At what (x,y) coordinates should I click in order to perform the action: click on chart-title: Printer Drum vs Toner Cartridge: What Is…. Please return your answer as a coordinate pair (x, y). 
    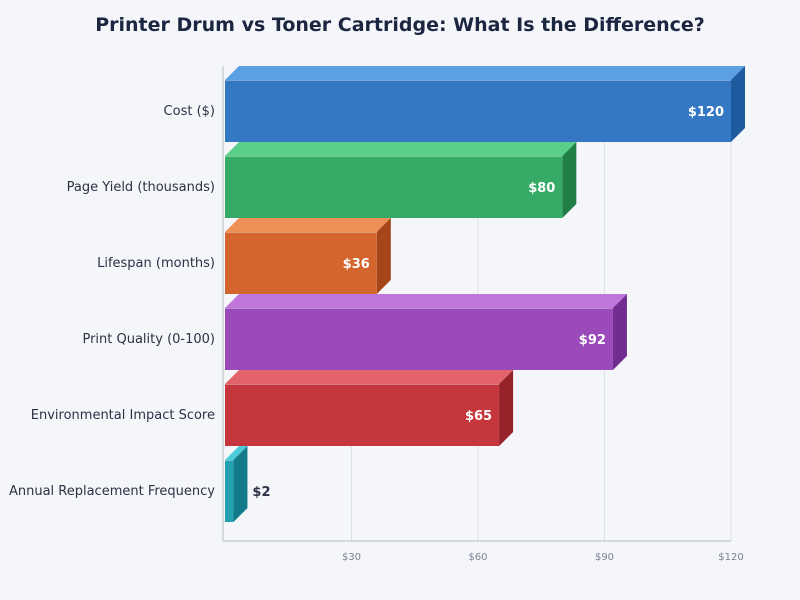
    Looking at the image, I should click on (400, 25).